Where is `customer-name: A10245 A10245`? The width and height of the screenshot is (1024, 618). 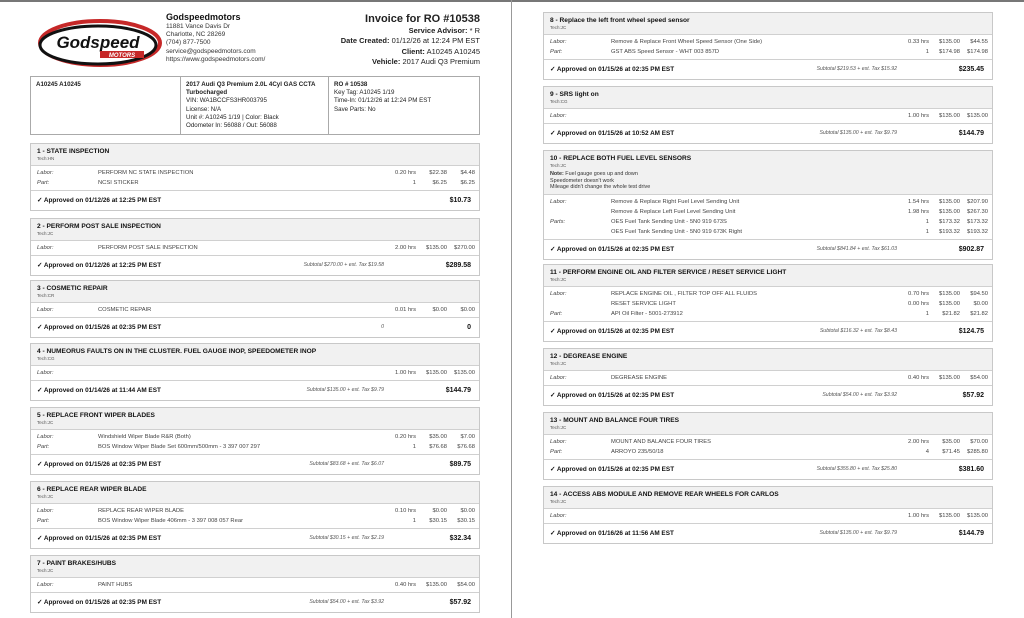 customer-name: A10245 A10245 is located at coordinates (58, 84).